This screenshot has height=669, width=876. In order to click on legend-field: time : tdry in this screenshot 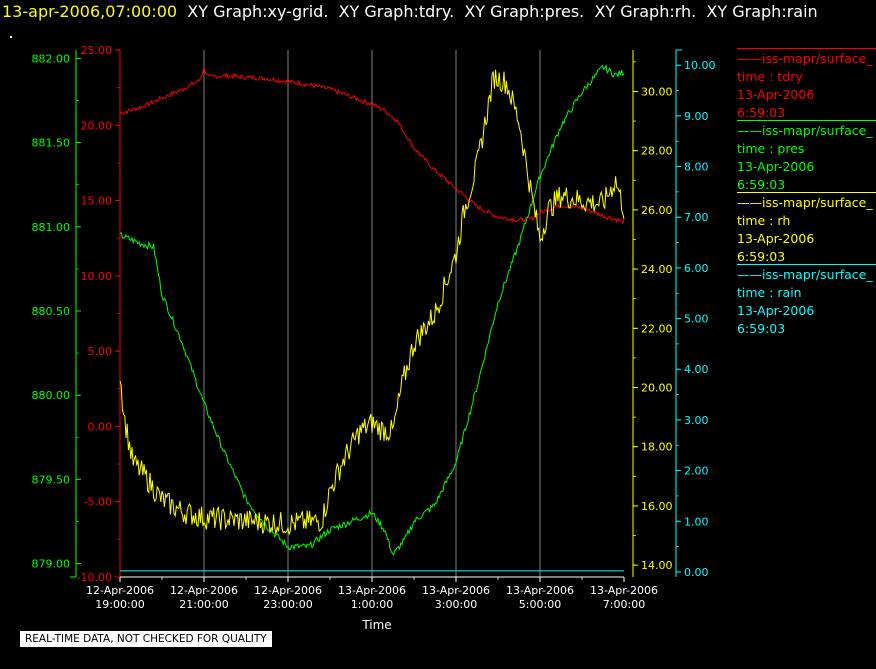, I will do `click(770, 76)`.